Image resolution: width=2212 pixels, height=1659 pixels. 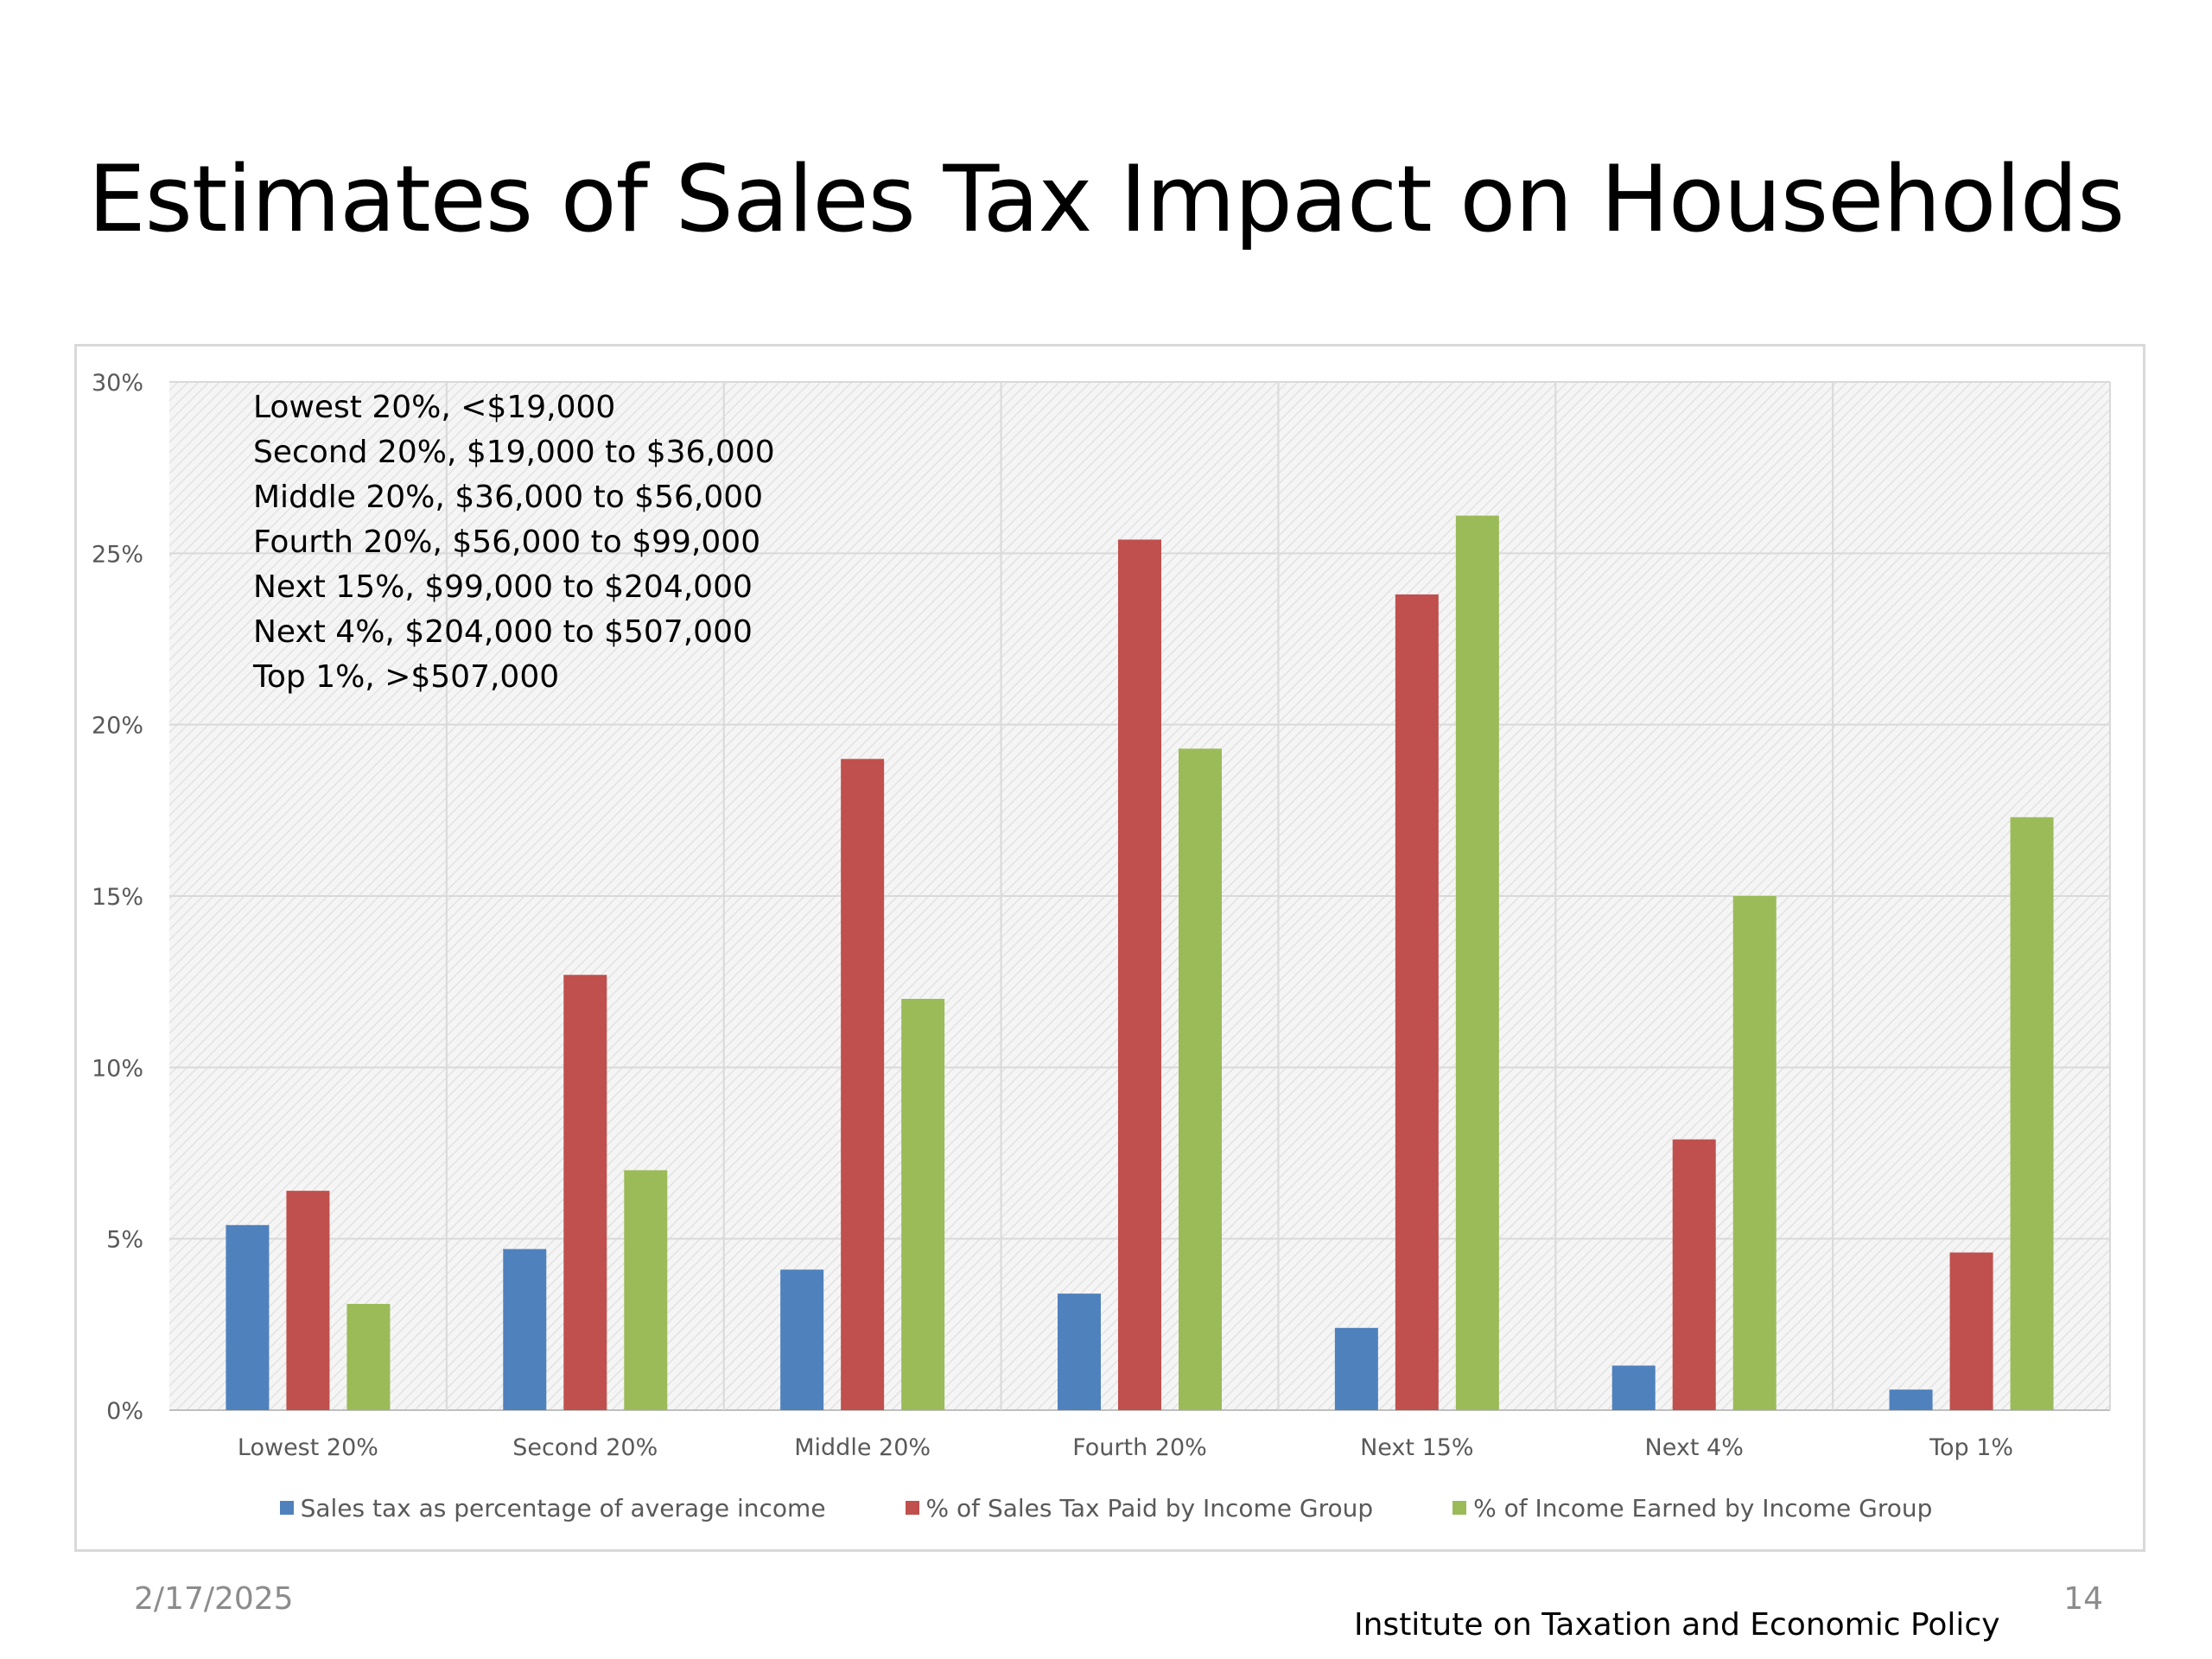 I want to click on y-axis-tick-labels: 0% 5% 10% 15% 20% 25% 30%, so click(x=117, y=897).